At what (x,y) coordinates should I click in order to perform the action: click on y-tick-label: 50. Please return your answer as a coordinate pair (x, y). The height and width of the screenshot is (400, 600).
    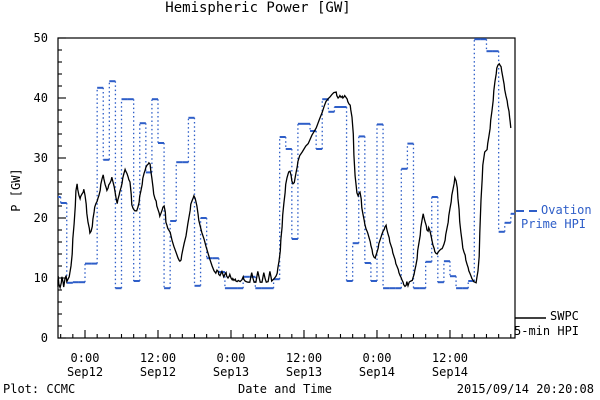
    Looking at the image, I should click on (40, 38).